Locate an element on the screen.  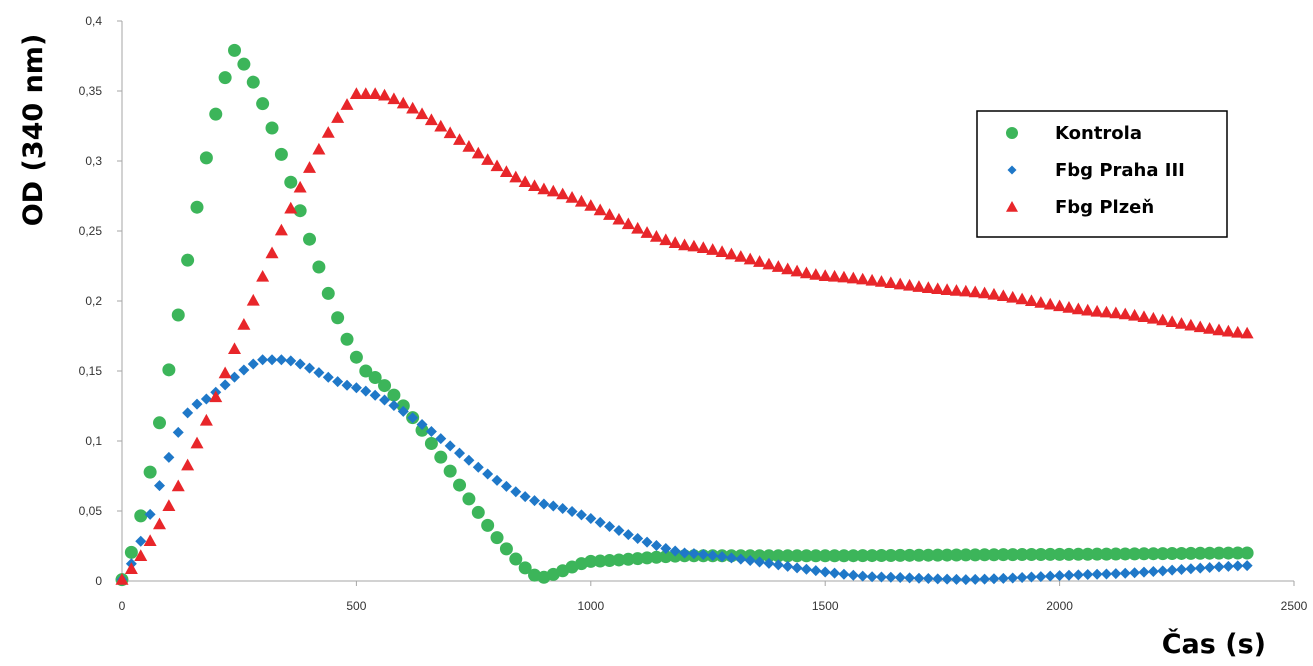
x-tick-label: 500 is located at coordinates (356, 606).